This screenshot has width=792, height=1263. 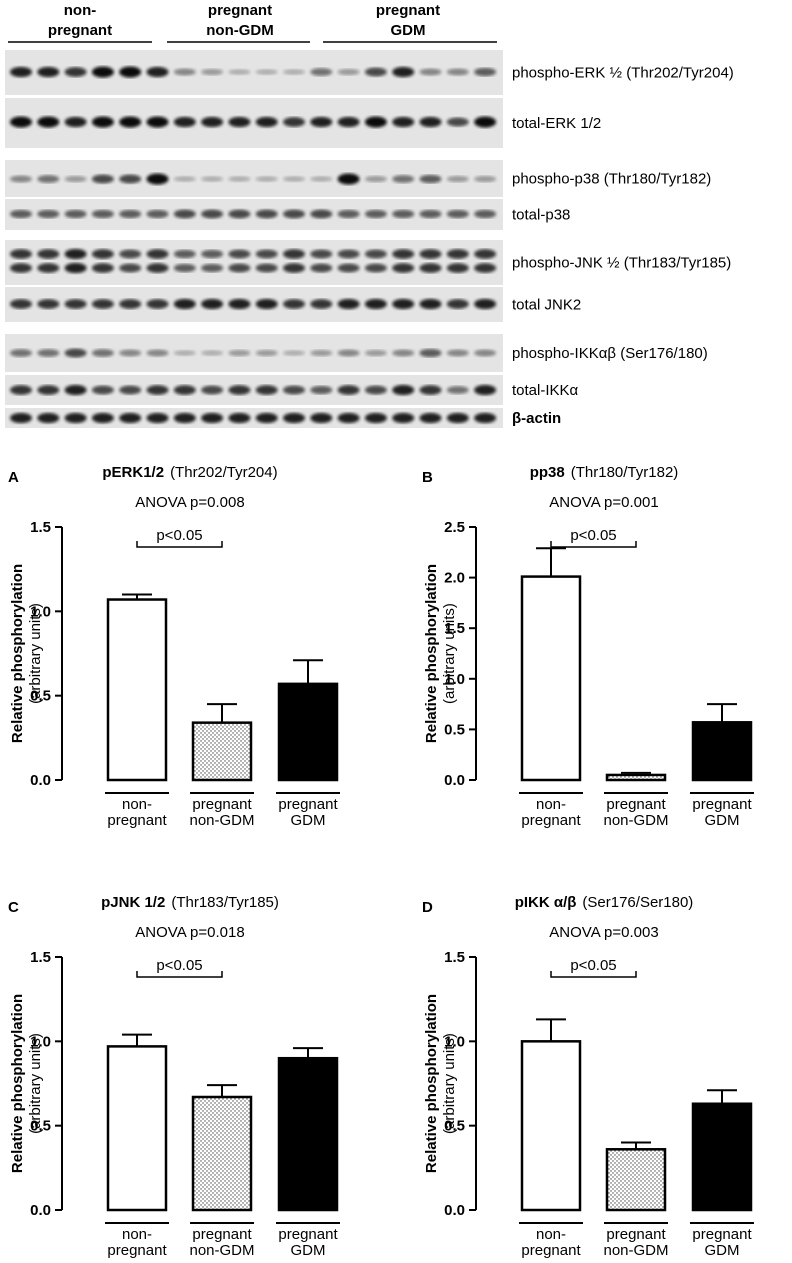 What do you see at coordinates (603, 502) in the screenshot?
I see `chart-subtitle: ANOVA p=0.001` at bounding box center [603, 502].